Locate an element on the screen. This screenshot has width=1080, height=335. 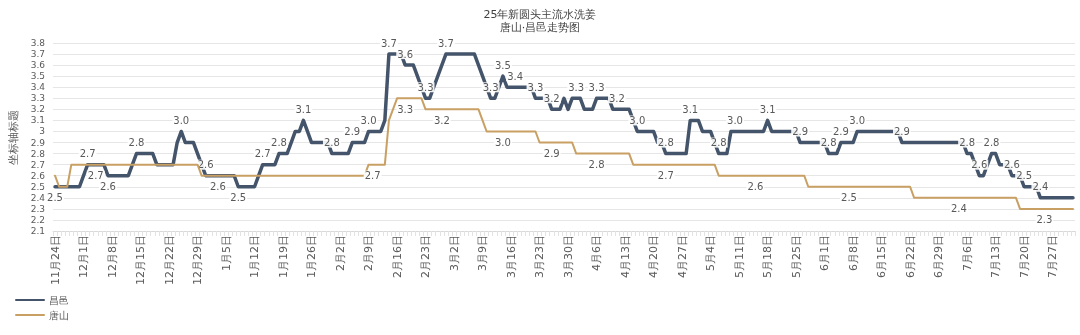
x-tick-label: 6月1日 is located at coordinates (825, 253).